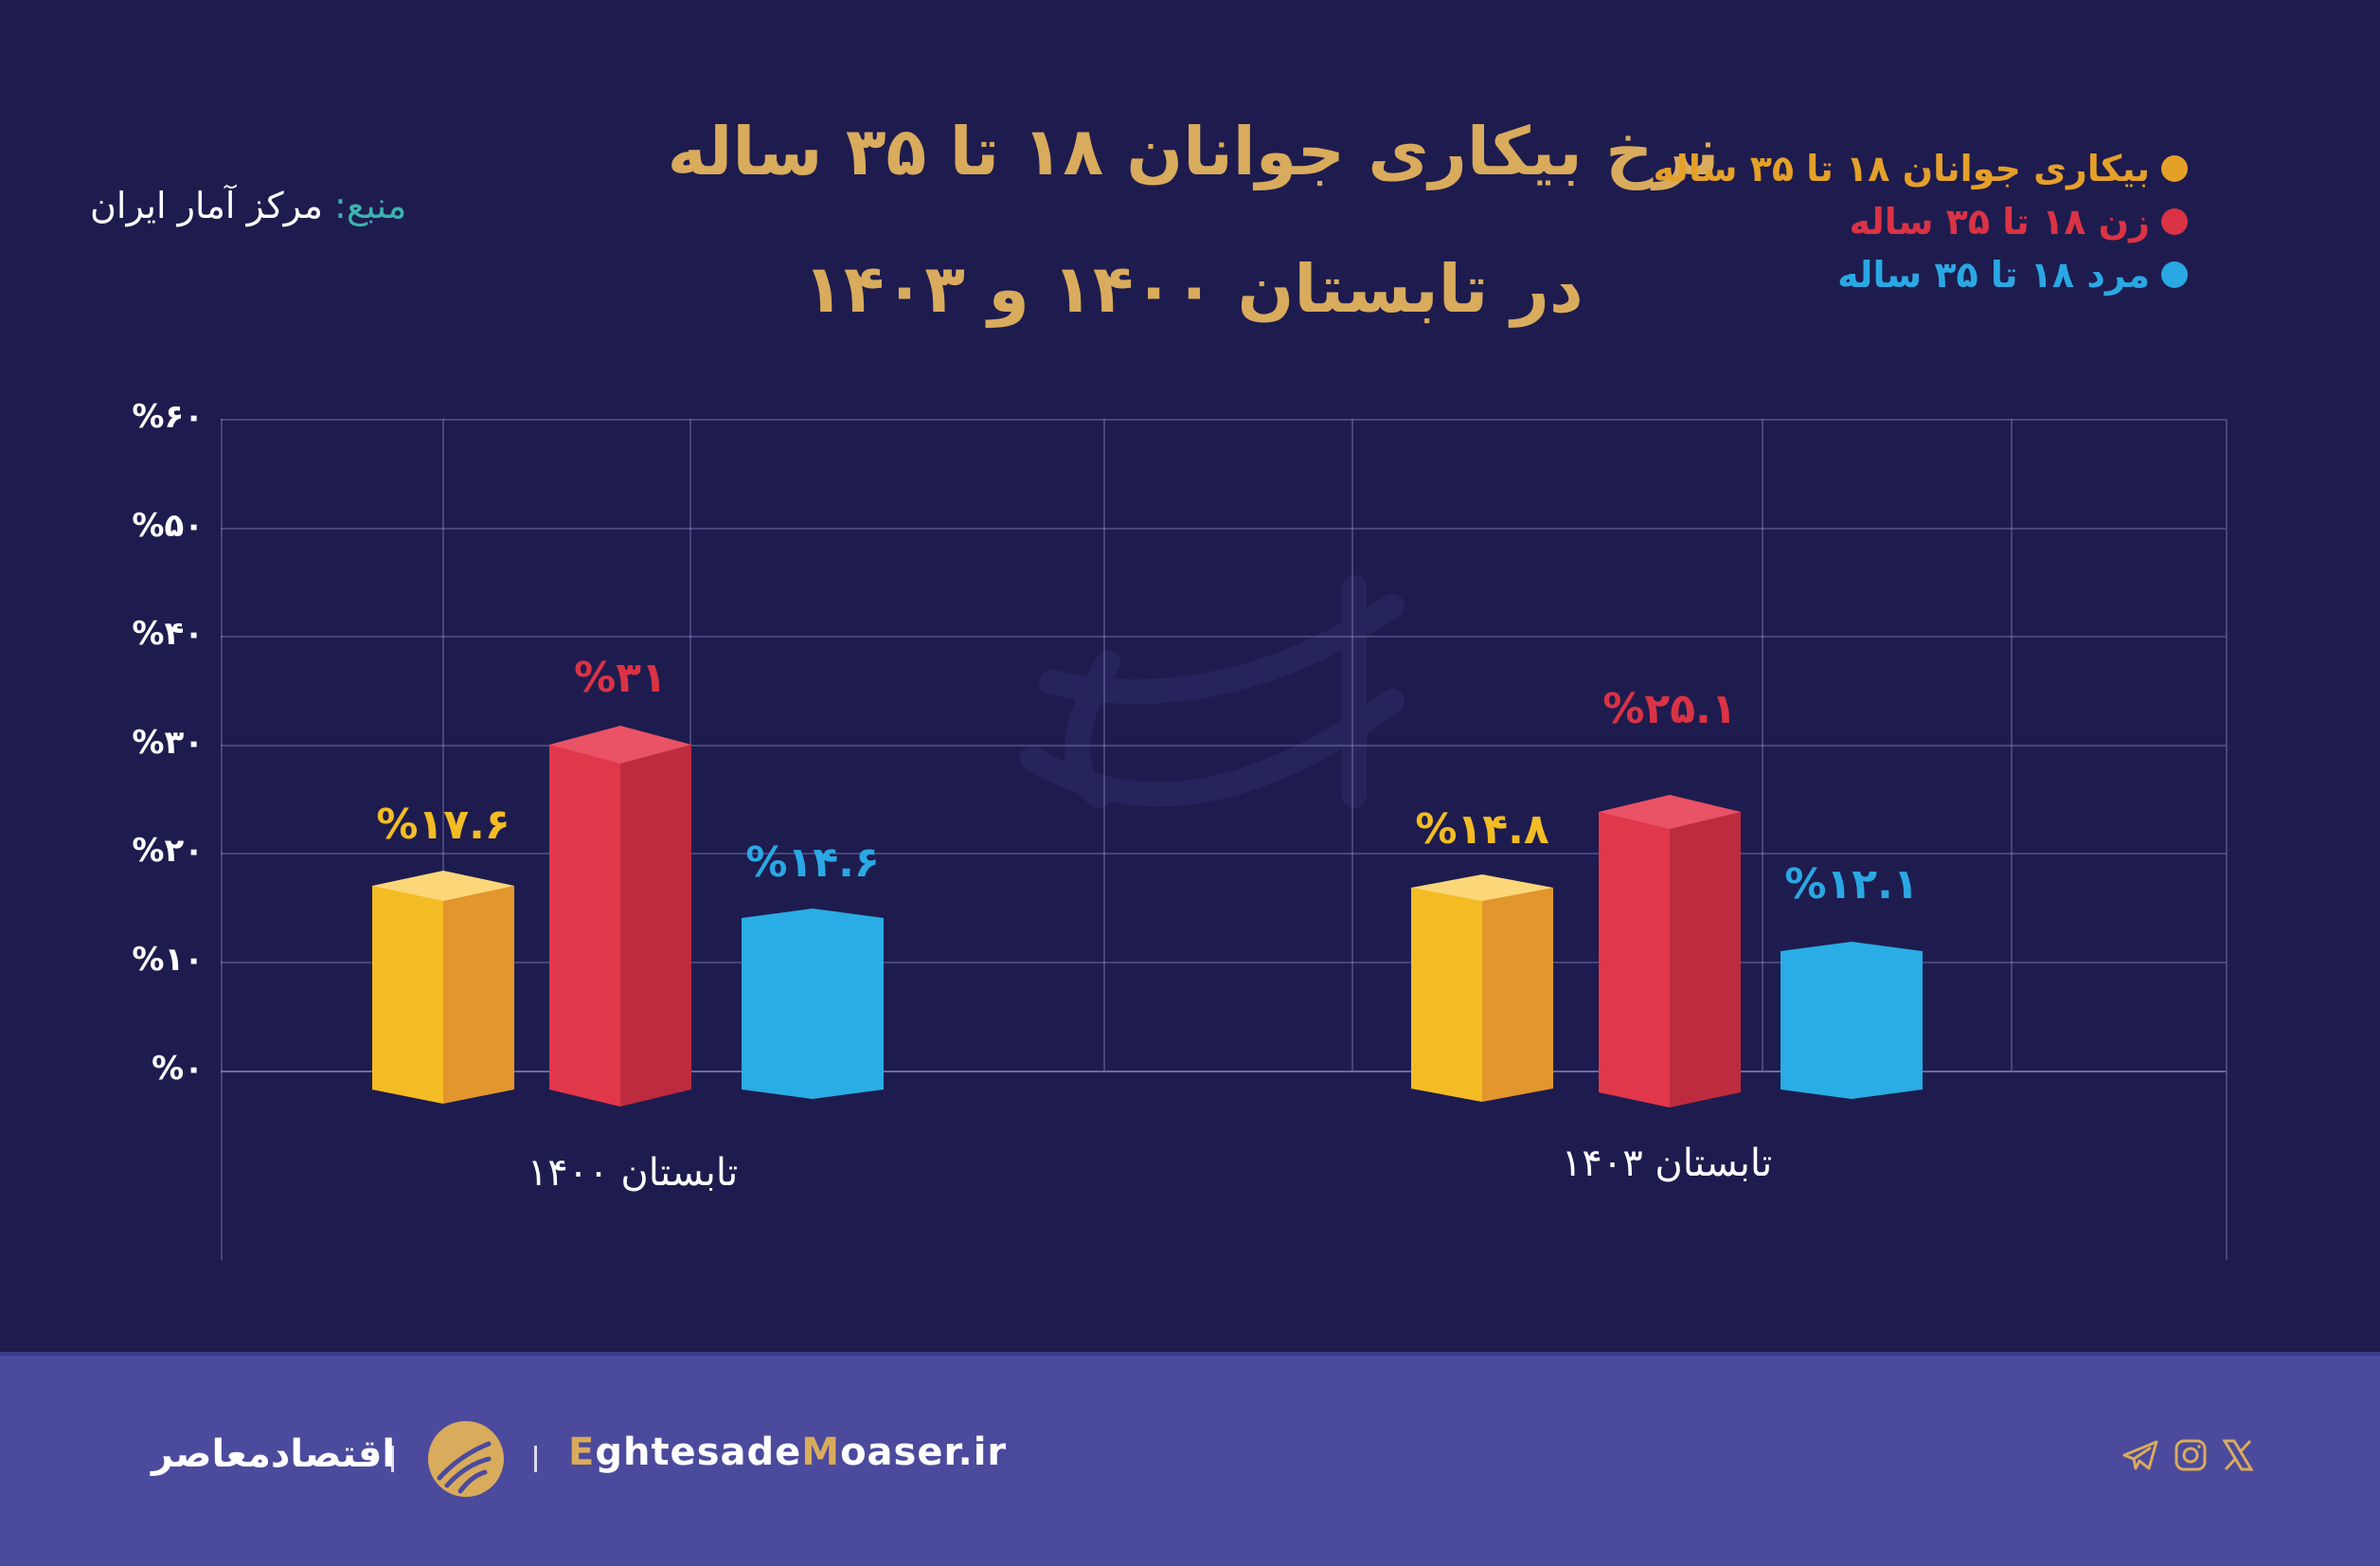 The image size is (2380, 1566). I want to click on social-icons, so click(2188, 1455).